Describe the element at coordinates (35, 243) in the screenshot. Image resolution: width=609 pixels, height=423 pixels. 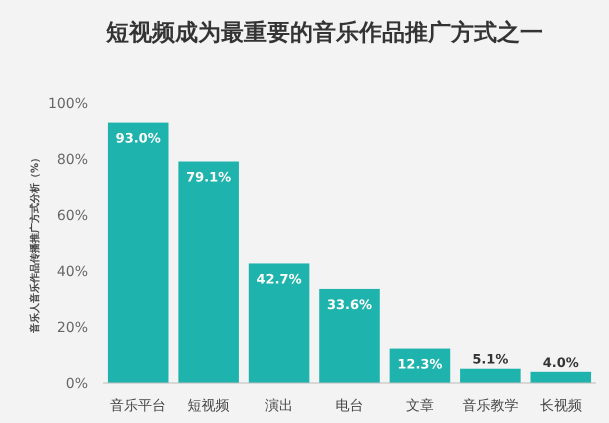
I see `y-axis-title: 音乐人音乐作品传播推广方式分析（%）` at that location.